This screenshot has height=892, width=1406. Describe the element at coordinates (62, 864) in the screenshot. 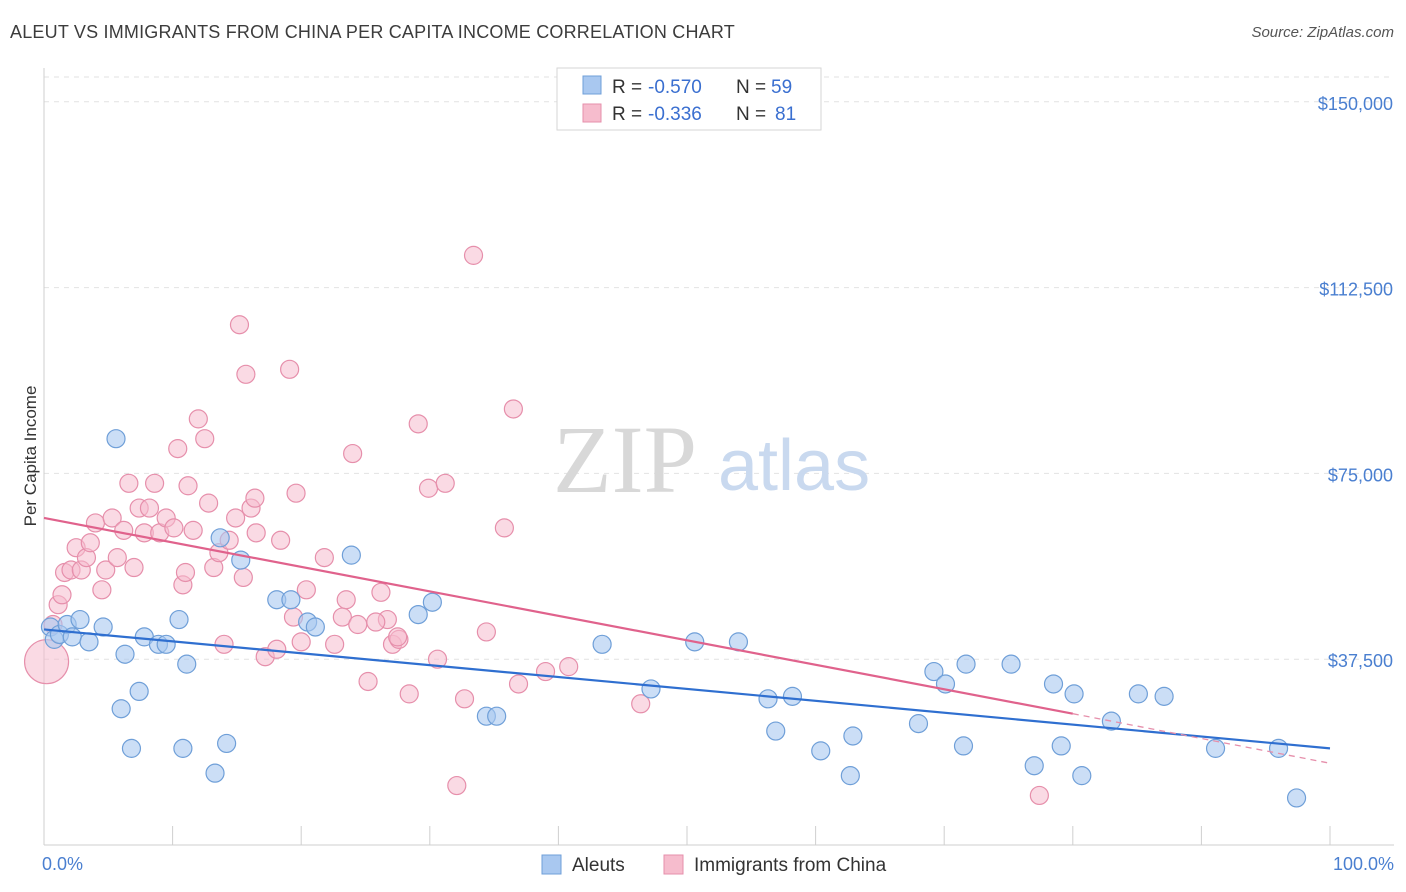

I see `x-tick-label-0: 0.0%` at that location.